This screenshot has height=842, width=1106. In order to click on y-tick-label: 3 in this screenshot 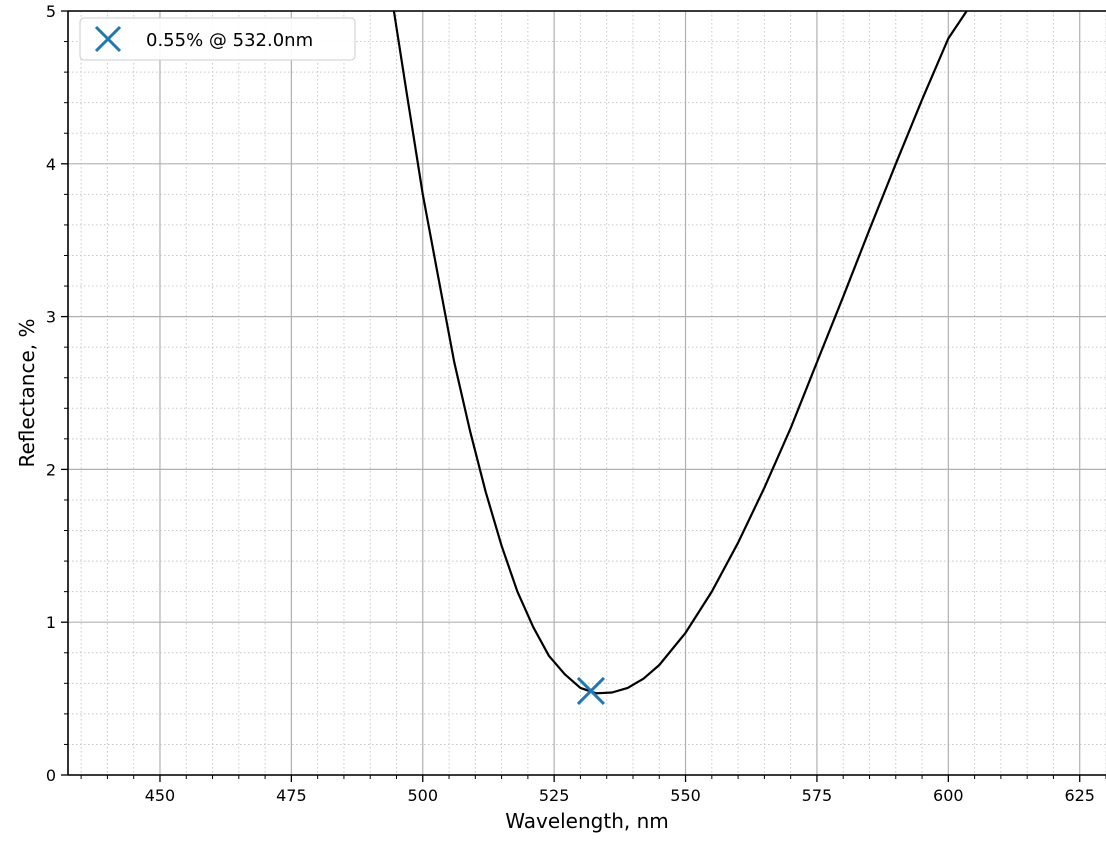, I will do `click(51, 317)`.